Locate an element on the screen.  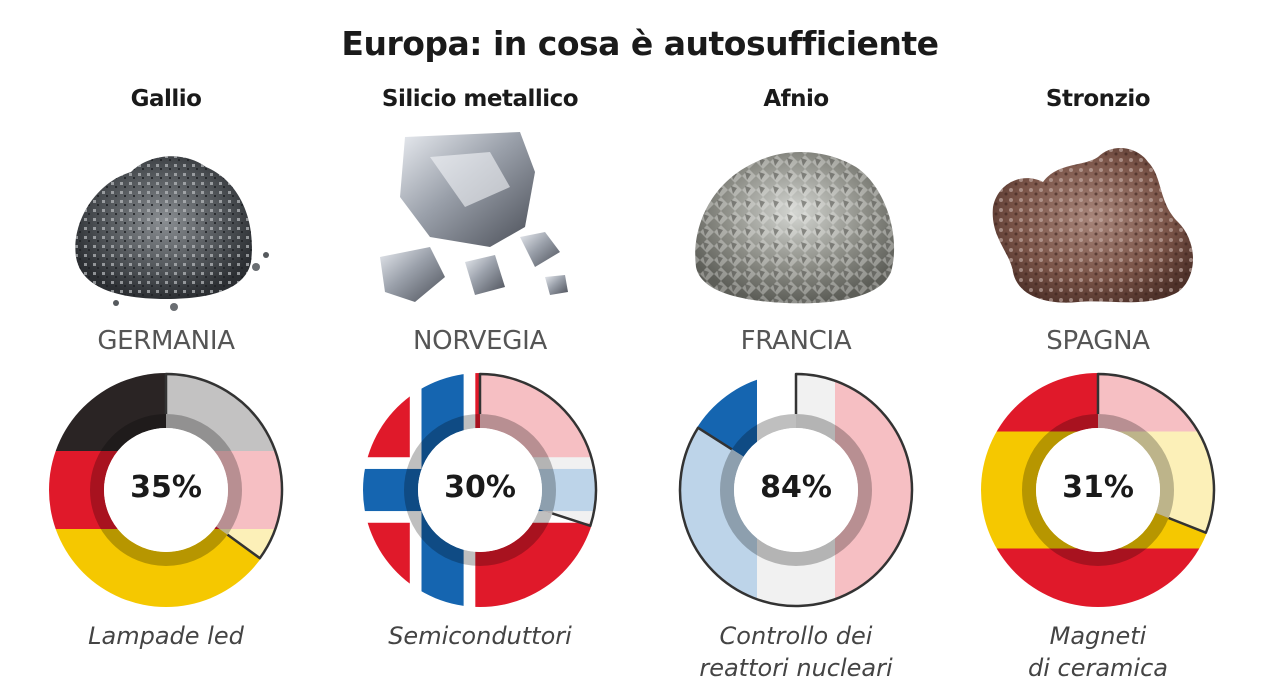
percentage-label: 84% is located at coordinates (796, 487).